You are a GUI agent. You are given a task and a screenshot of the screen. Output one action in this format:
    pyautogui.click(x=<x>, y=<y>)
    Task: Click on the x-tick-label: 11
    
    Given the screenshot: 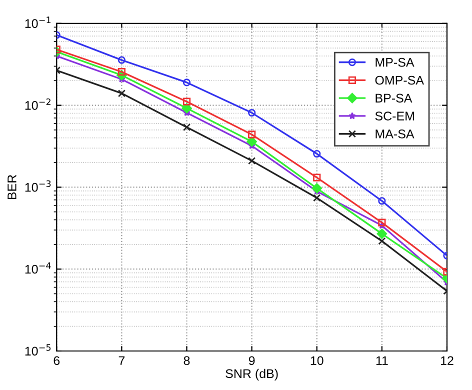 What is the action you would take?
    pyautogui.click(x=382, y=360)
    